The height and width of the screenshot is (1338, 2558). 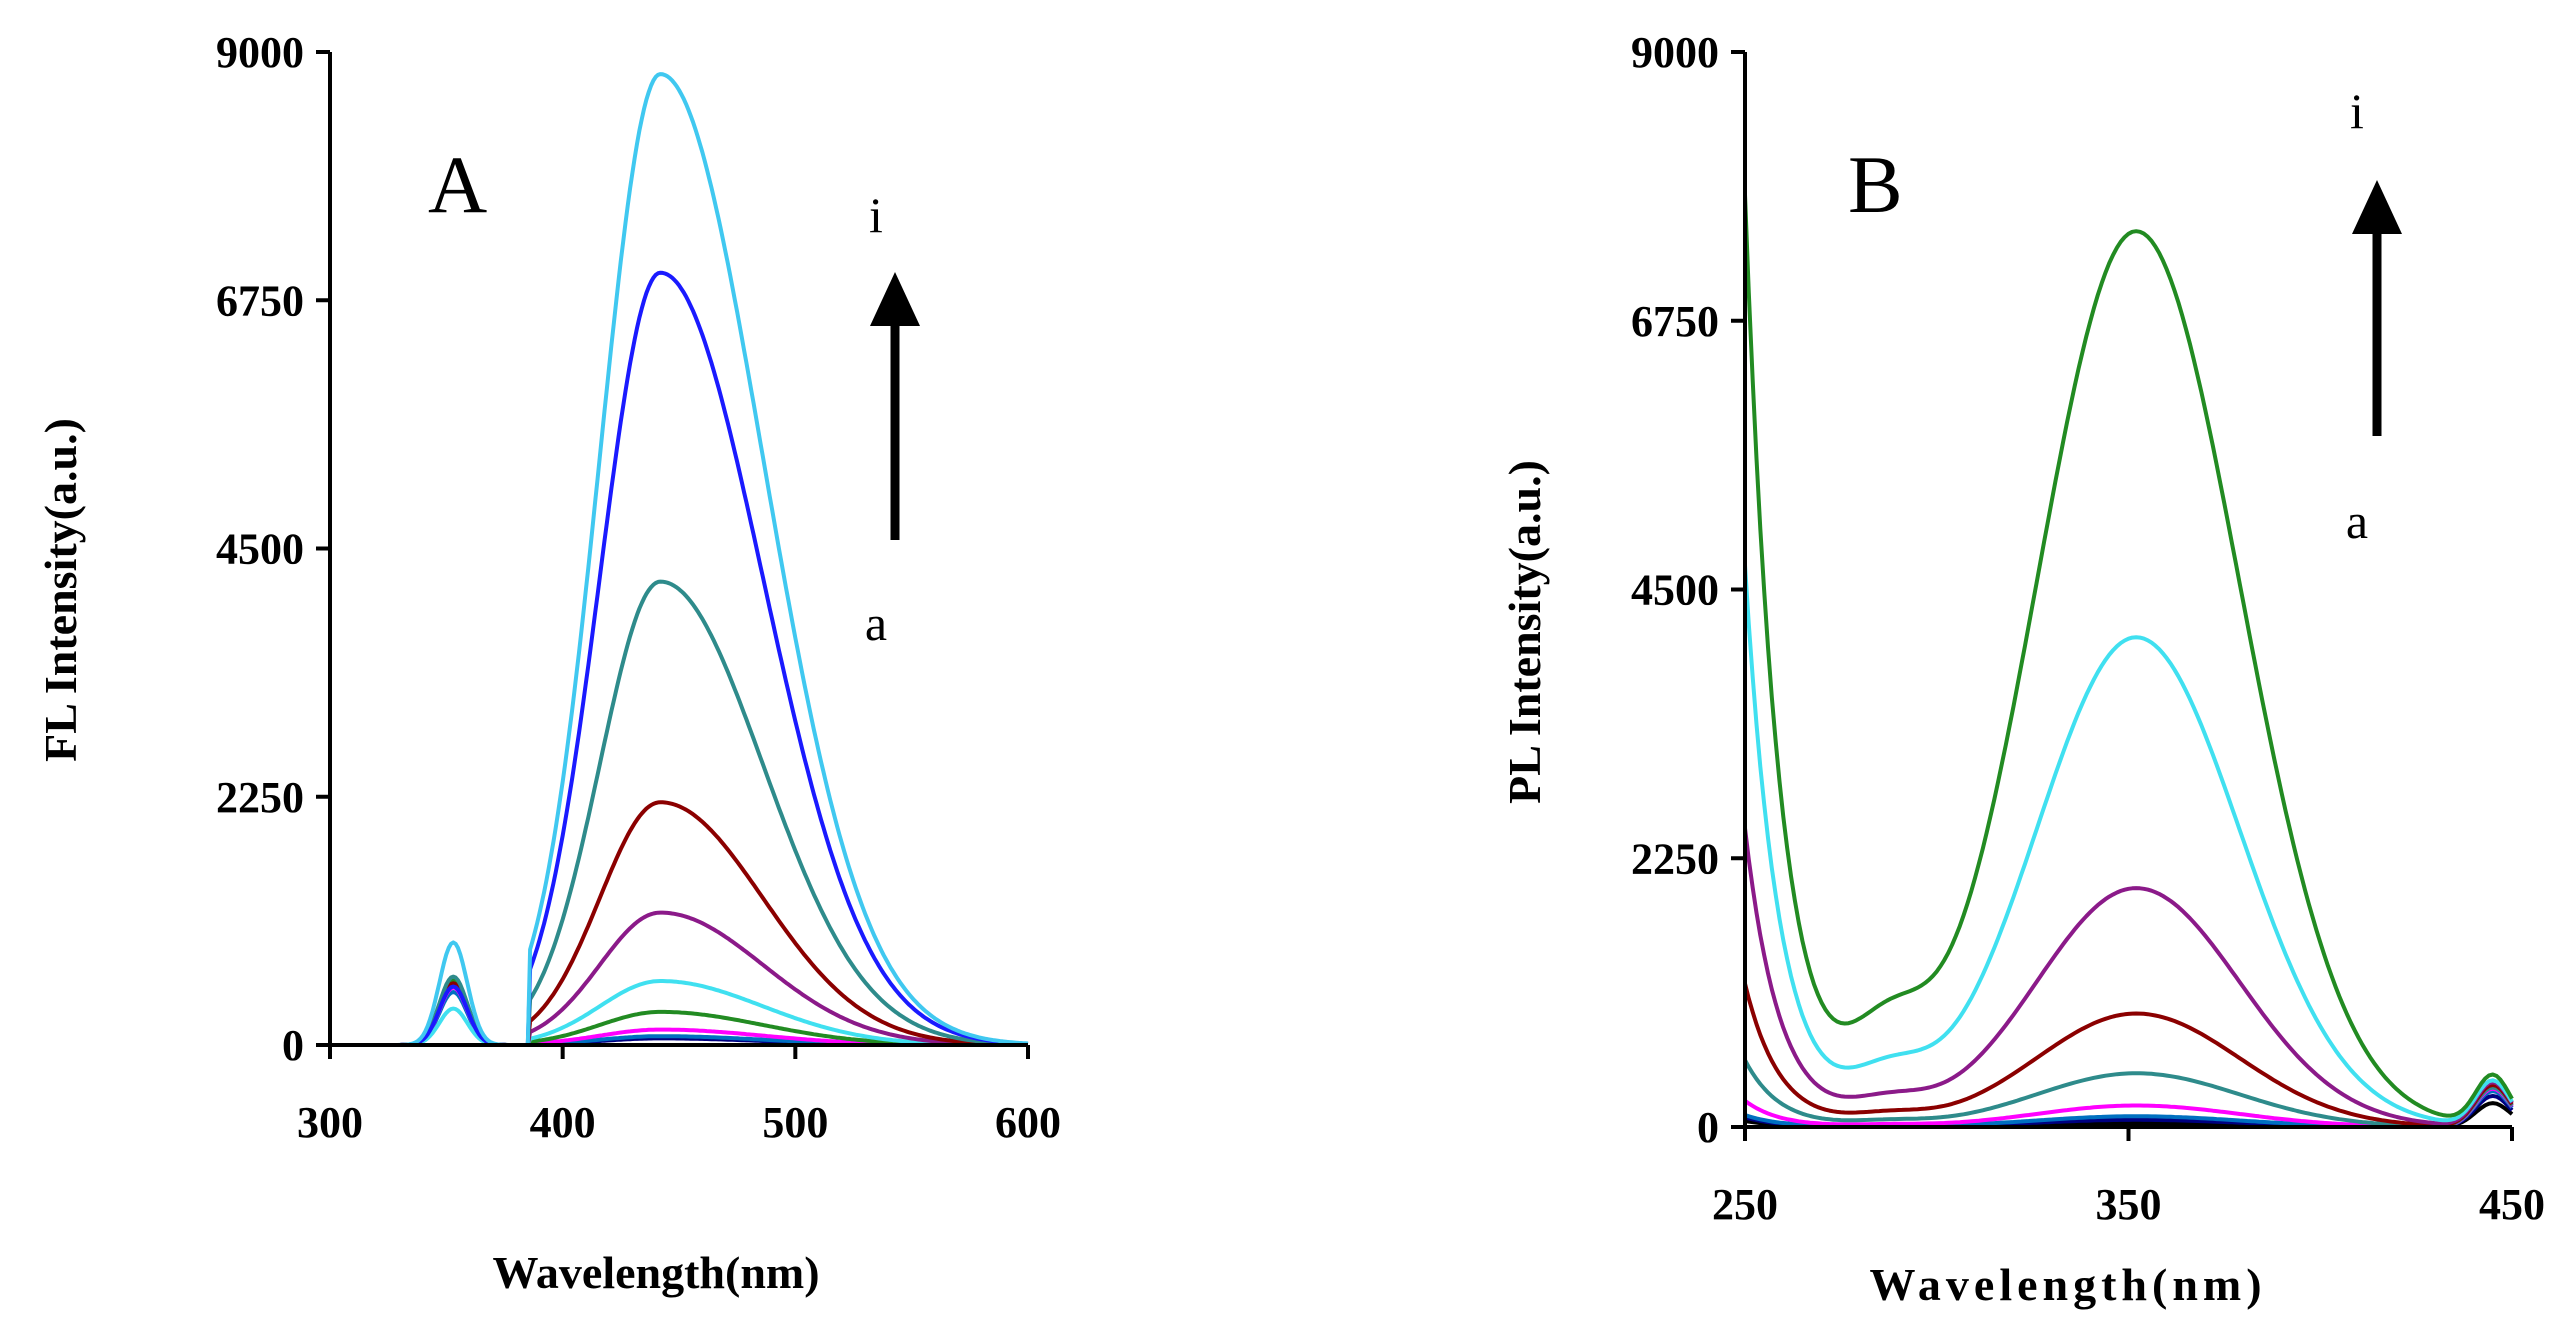 I want to click on chart-a-arrow-start-label: a, so click(x=876, y=623).